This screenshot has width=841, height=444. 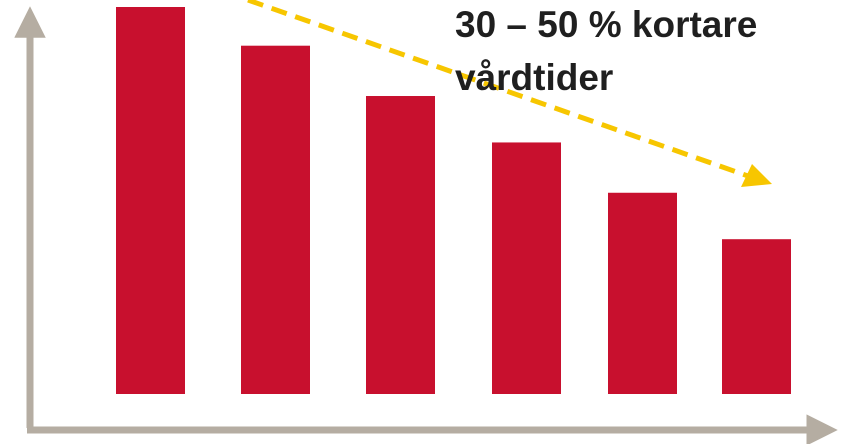 I want to click on annotation-line-1: 30 – 50 % kortare, so click(x=606, y=24).